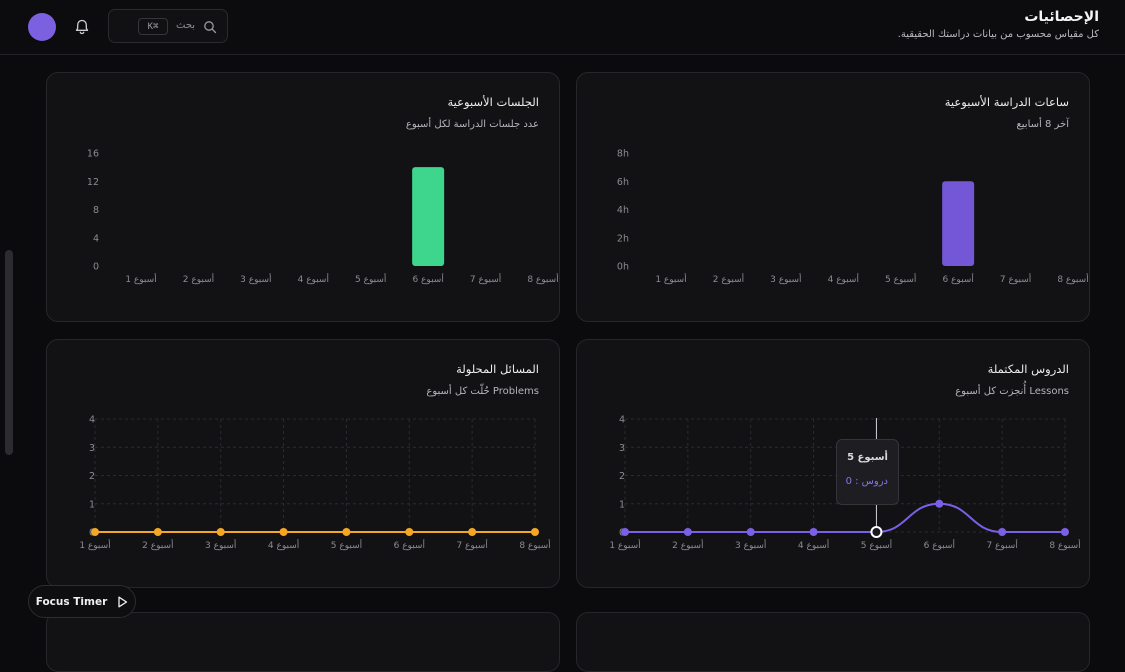 This screenshot has width=1125, height=672. Describe the element at coordinates (93, 182) in the screenshot. I see `y-tick-label: 12` at that location.